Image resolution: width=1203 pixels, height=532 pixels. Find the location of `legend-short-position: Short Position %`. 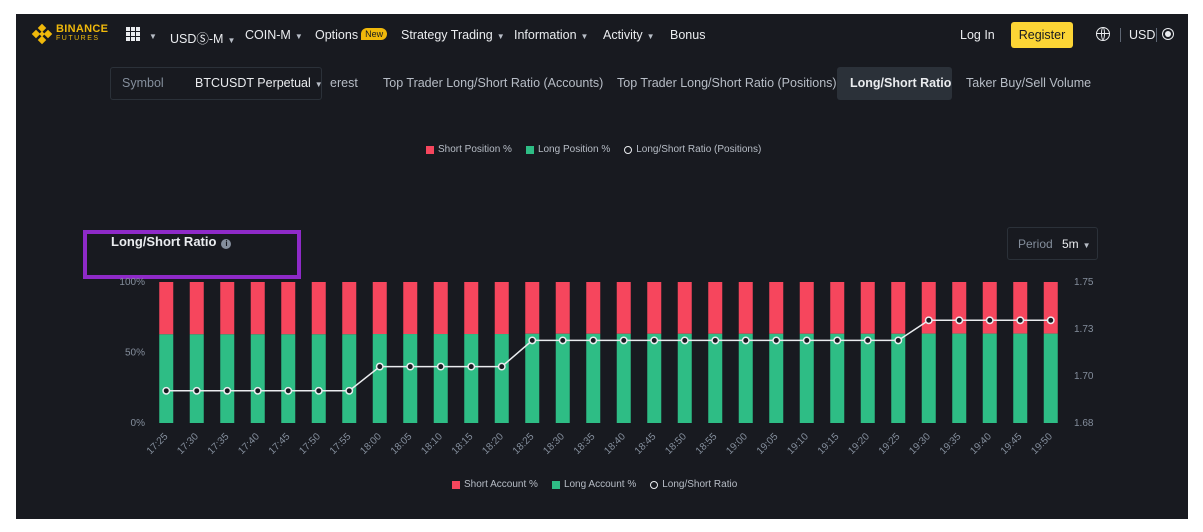

legend-short-position: Short Position % is located at coordinates (475, 149).